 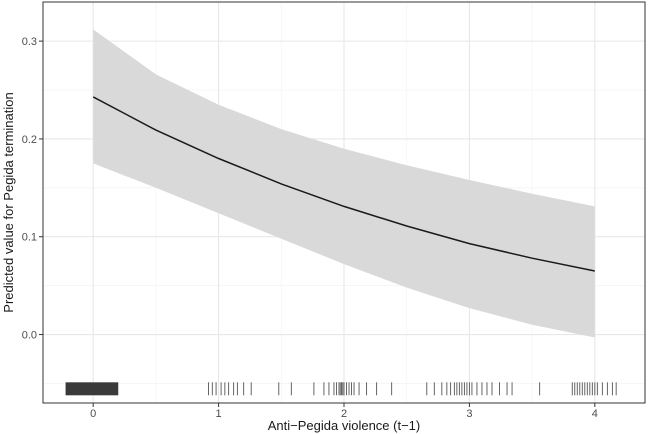 I want to click on y-tick-label: 0.1, so click(x=29, y=238).